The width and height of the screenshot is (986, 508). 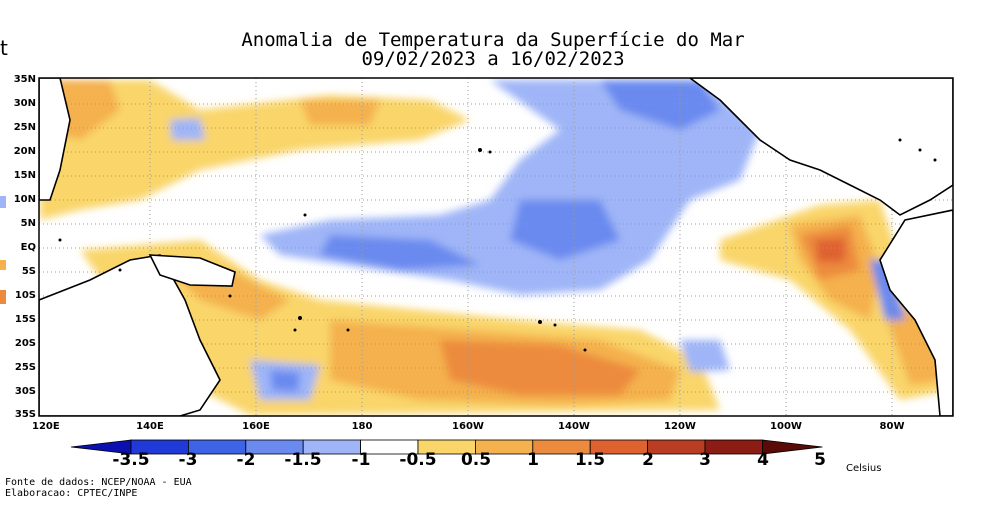 What do you see at coordinates (361, 460) in the screenshot?
I see `colorbar-label: -1` at bounding box center [361, 460].